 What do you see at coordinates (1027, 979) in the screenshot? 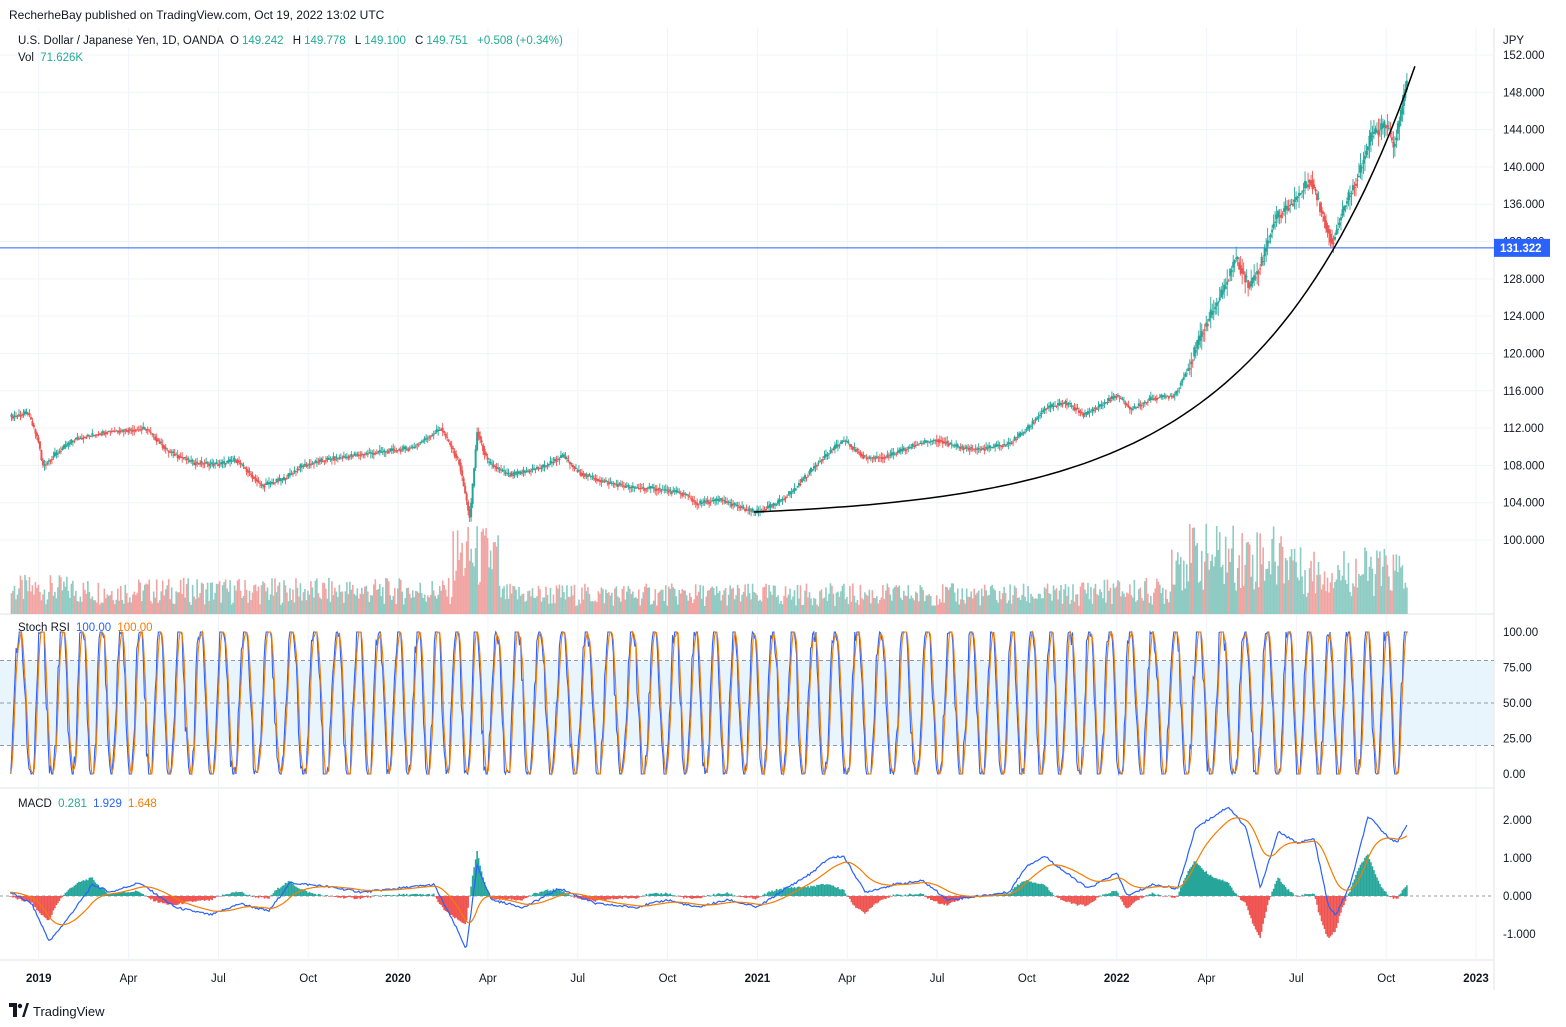
I see `time-tick-label: Oct` at bounding box center [1027, 979].